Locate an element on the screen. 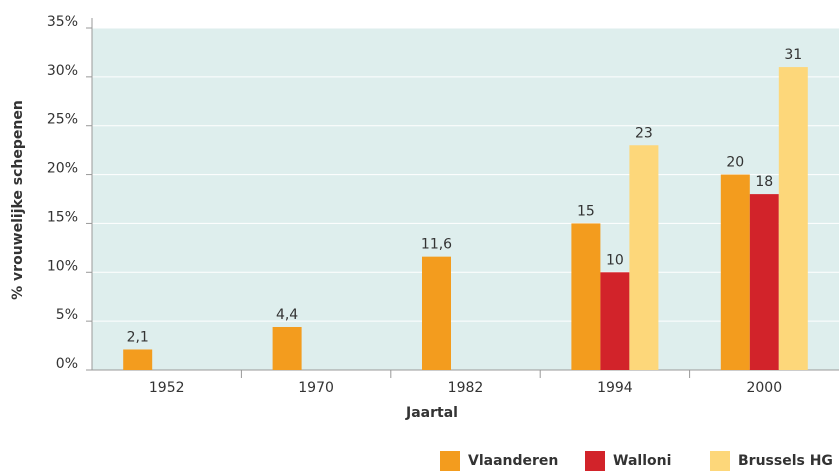 The image size is (839, 472). x-tick-label: 1970 is located at coordinates (316, 388).